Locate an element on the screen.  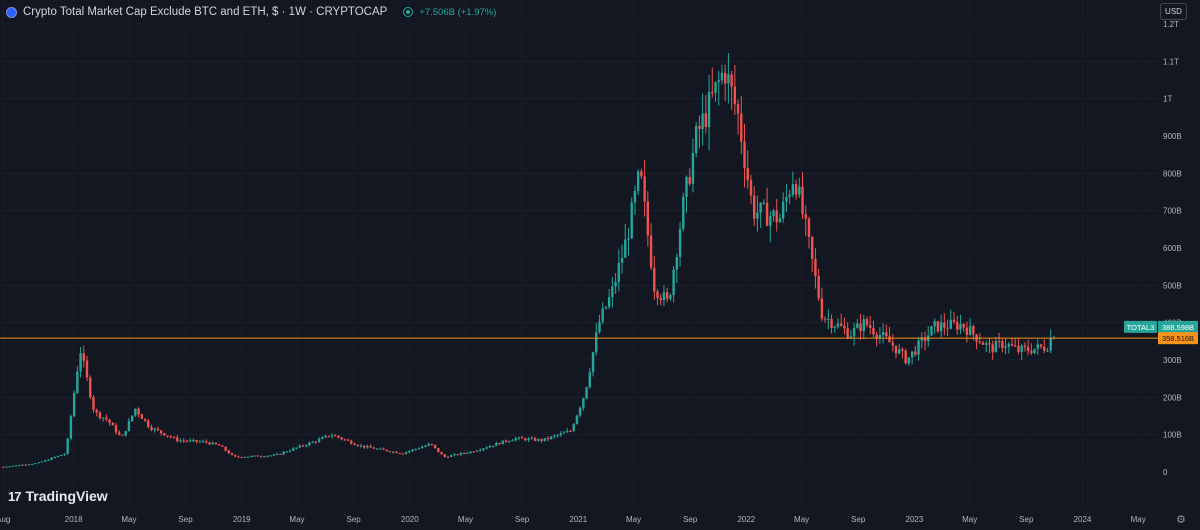
time-tick-label: 2023 is located at coordinates (915, 519).